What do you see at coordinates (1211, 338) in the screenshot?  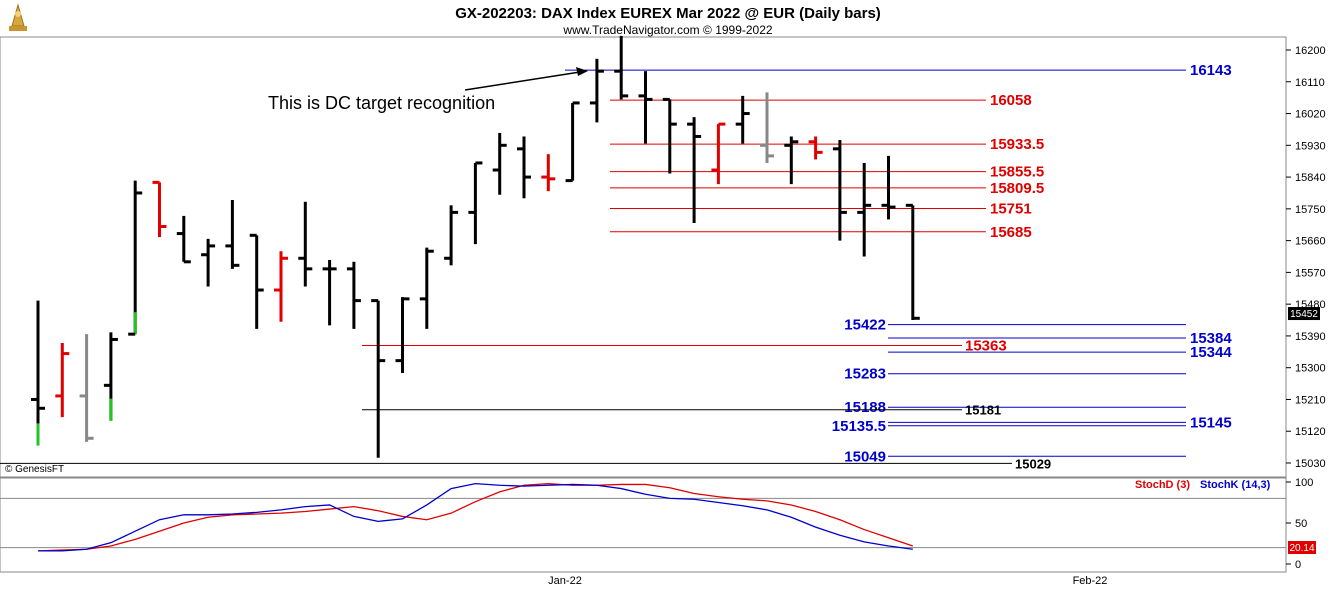 I see `level-label: 15384` at bounding box center [1211, 338].